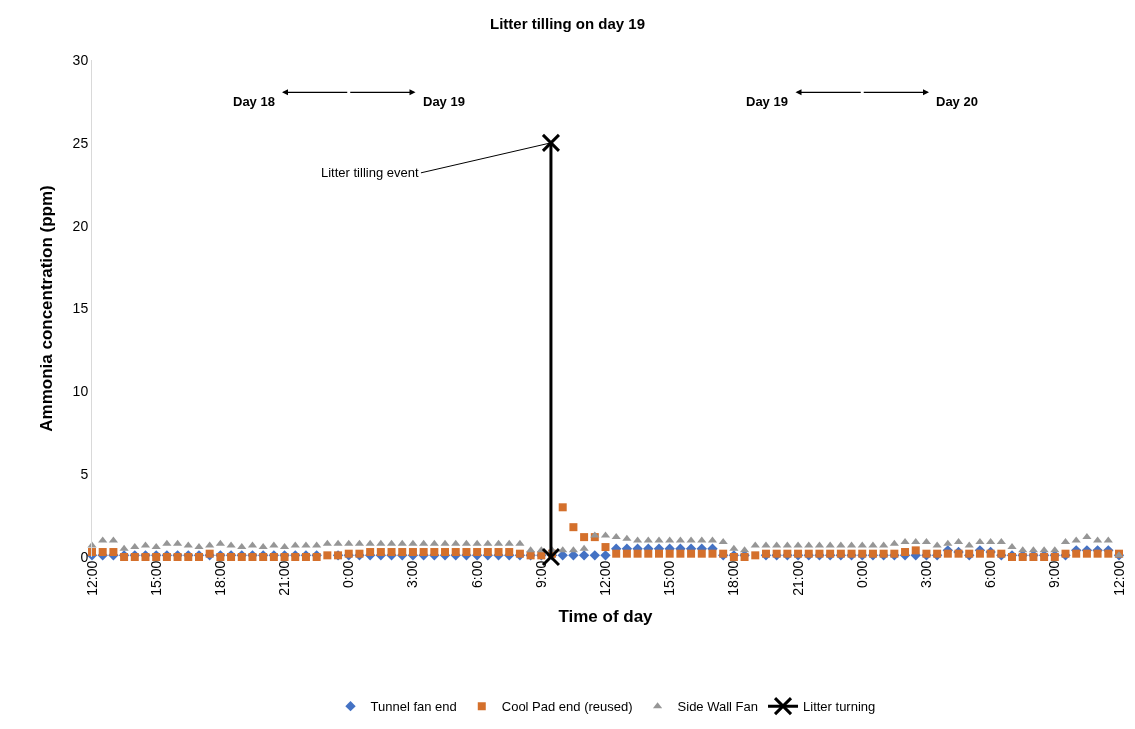 The height and width of the screenshot is (729, 1135). Describe the element at coordinates (80, 59) in the screenshot. I see `y-tick-label: 30` at that location.